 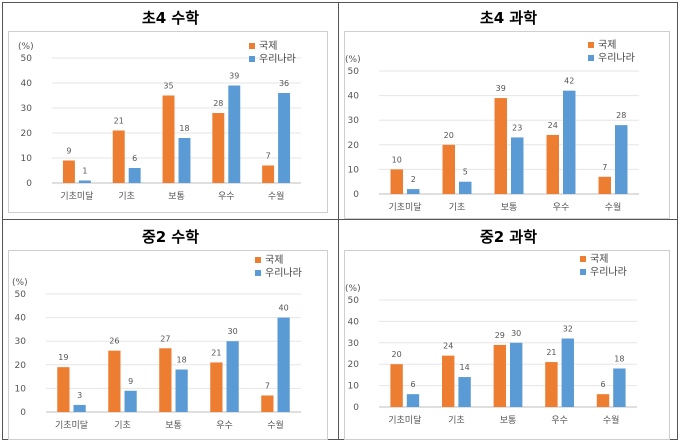 I want to click on data-label: 42, so click(x=569, y=81).